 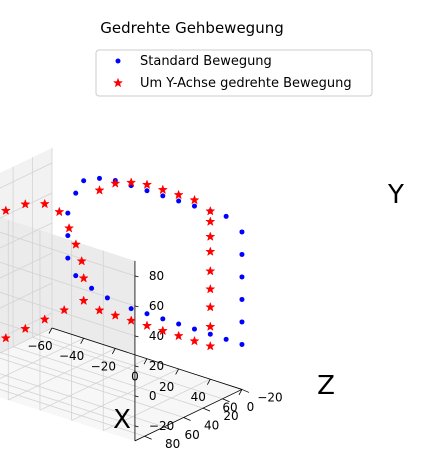 I want to click on y-tick-label: 40, so click(x=156, y=336).